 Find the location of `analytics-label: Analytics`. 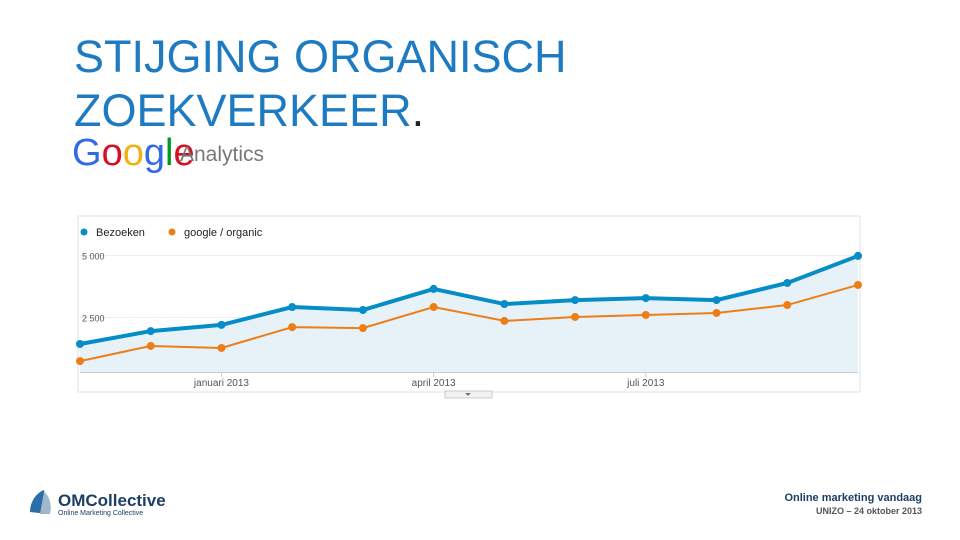

analytics-label: Analytics is located at coordinates (222, 154).